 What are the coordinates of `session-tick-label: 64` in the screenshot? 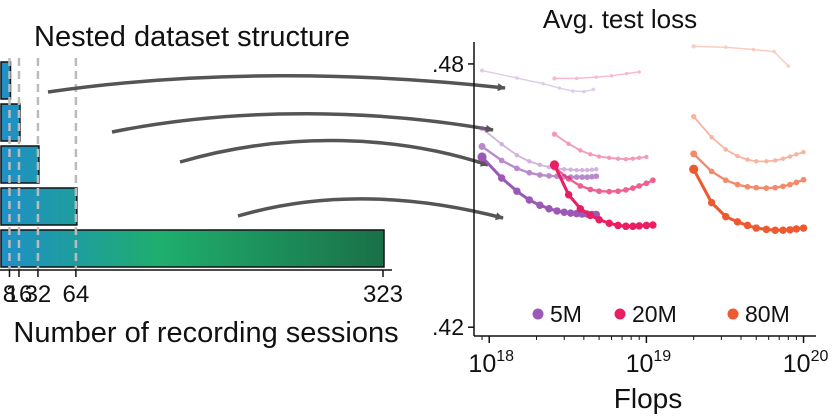 It's located at (76, 294).